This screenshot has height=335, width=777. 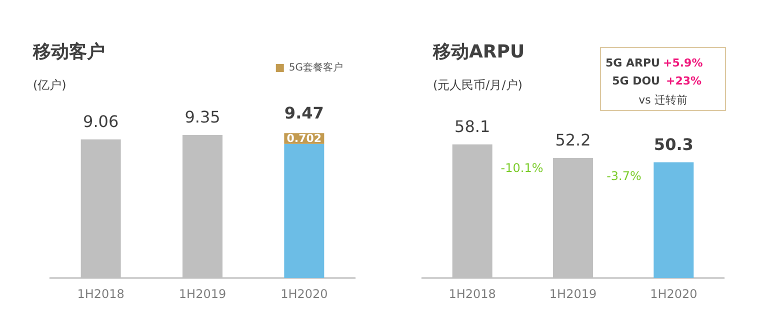 I want to click on text: +5.9%, so click(x=683, y=63).